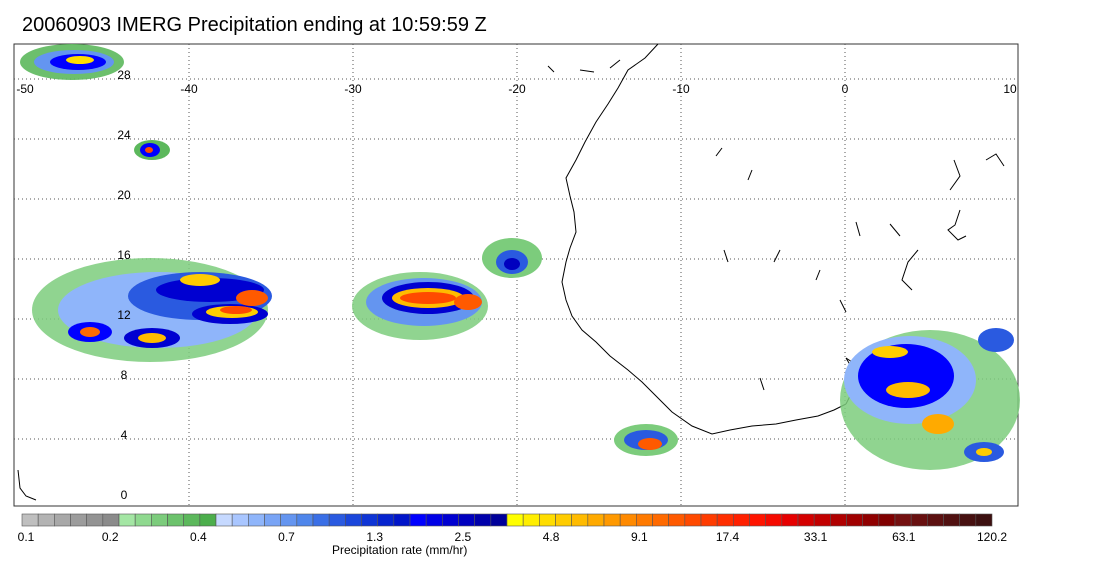  I want to click on colorbar-tick-label: 0.2, so click(110, 537).